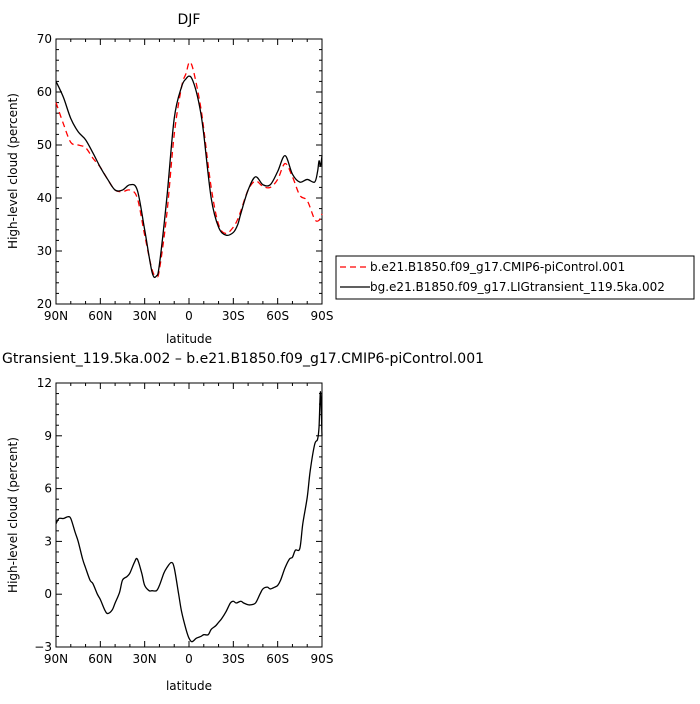  I want to click on bottom-y-tick-label: 0, so click(48, 594).